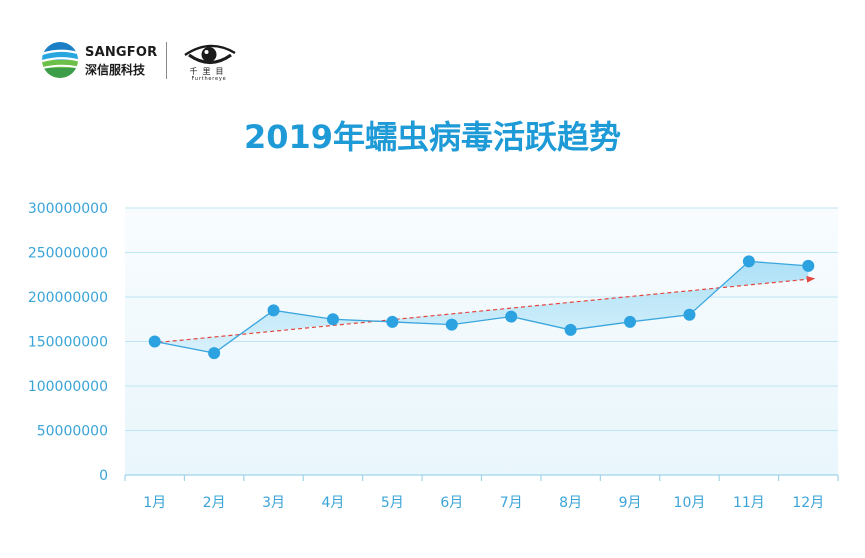 Image resolution: width=865 pixels, height=558 pixels. I want to click on x-tick-label: 12月, so click(808, 503).